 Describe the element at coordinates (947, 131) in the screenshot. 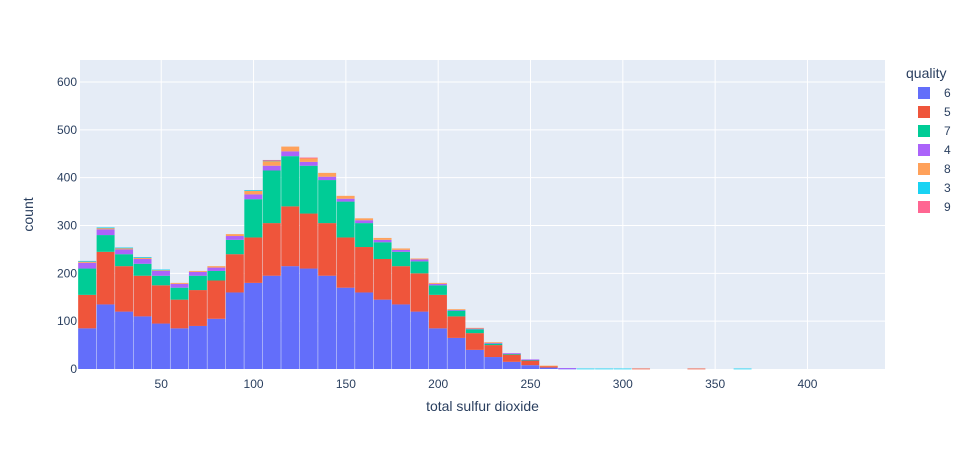

I see `legend-label-7: 7` at that location.